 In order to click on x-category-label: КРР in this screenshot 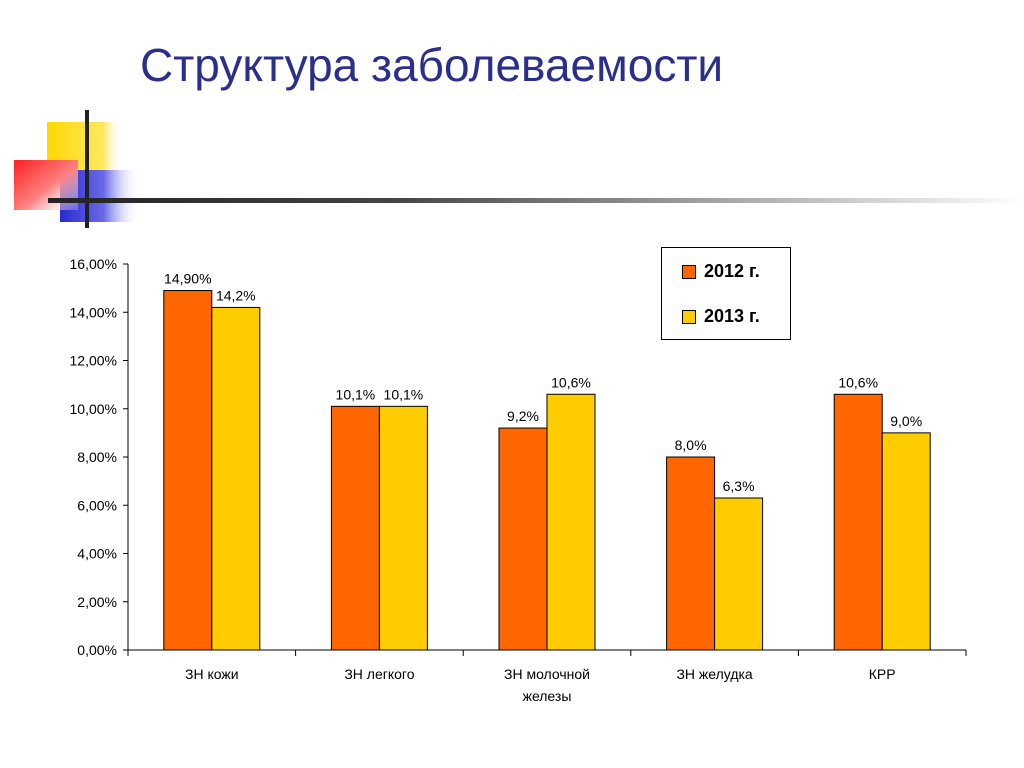, I will do `click(882, 674)`.